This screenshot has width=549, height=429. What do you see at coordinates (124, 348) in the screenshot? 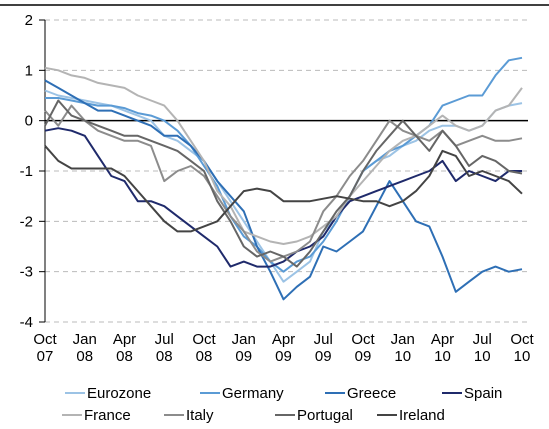
I see `x-tick-label: Apr 08` at bounding box center [124, 348].